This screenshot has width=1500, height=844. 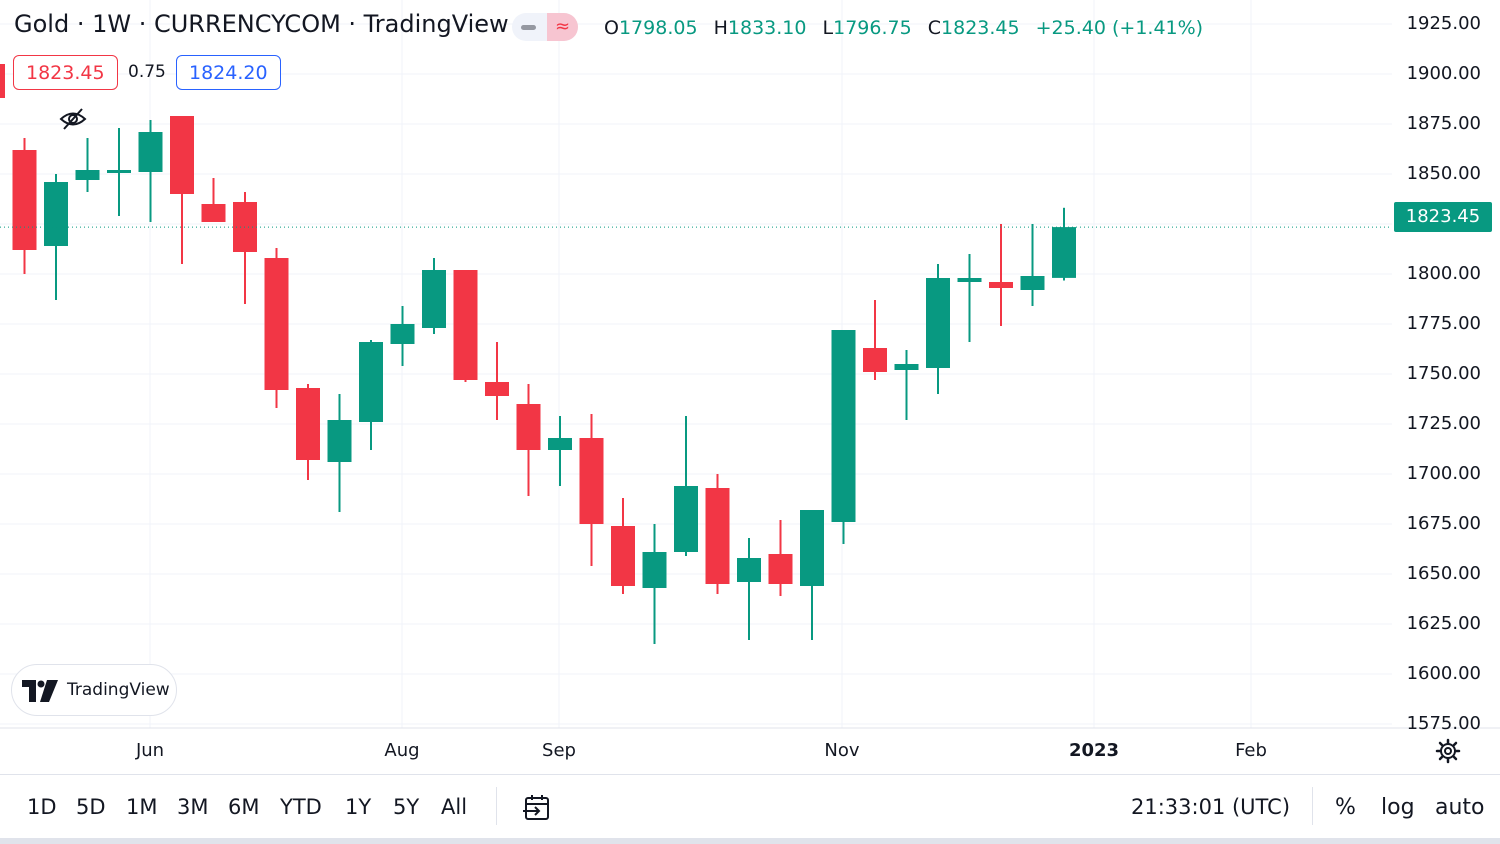 I want to click on time-tick-label: Sep, so click(x=559, y=750).